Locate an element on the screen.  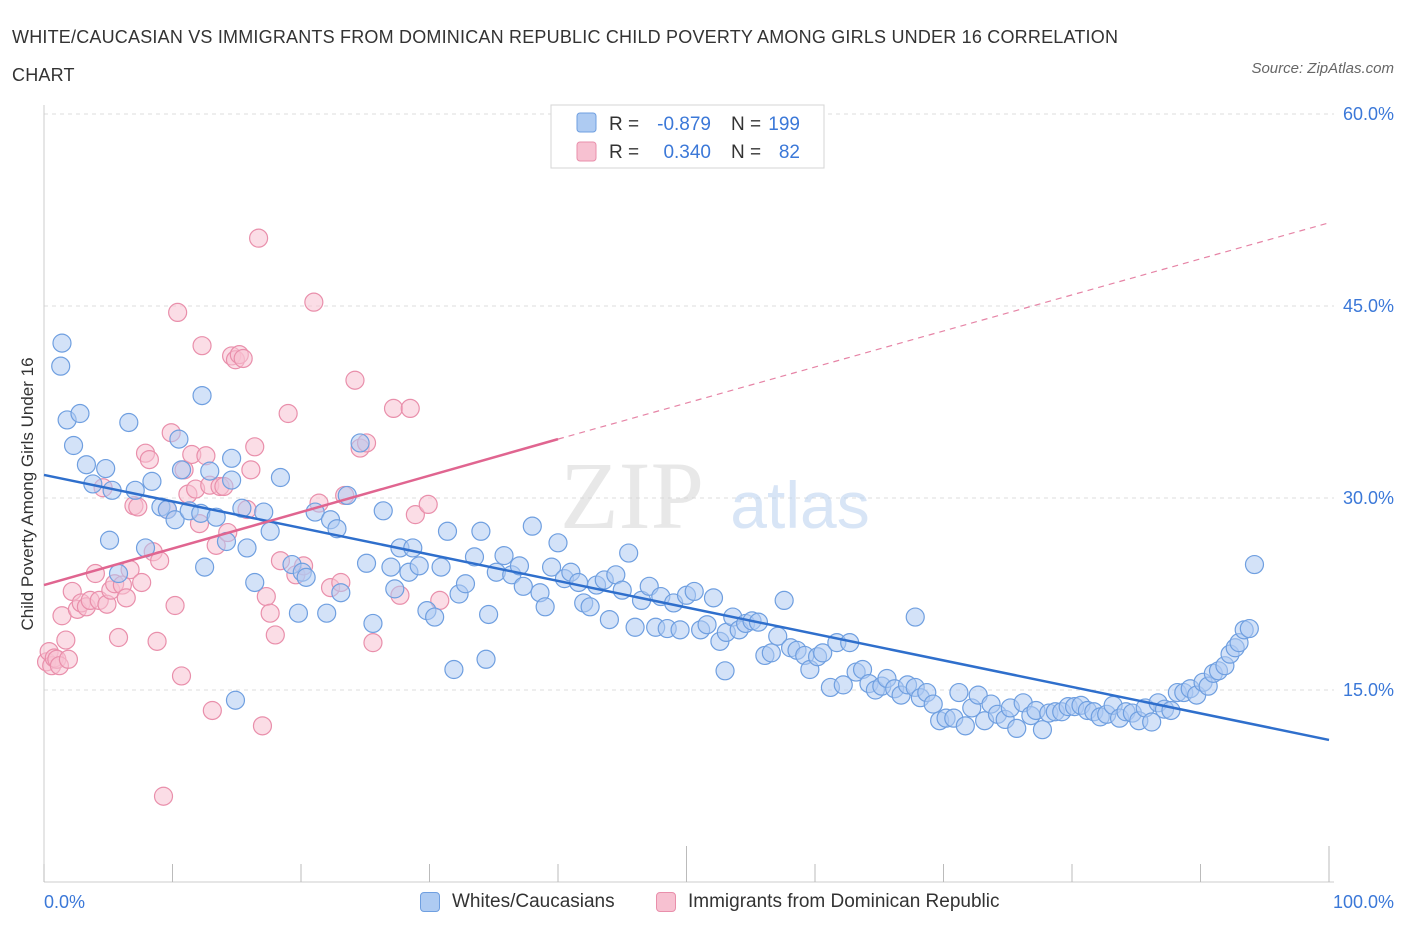
legend-blue-n-label: N = is located at coordinates (746, 124).